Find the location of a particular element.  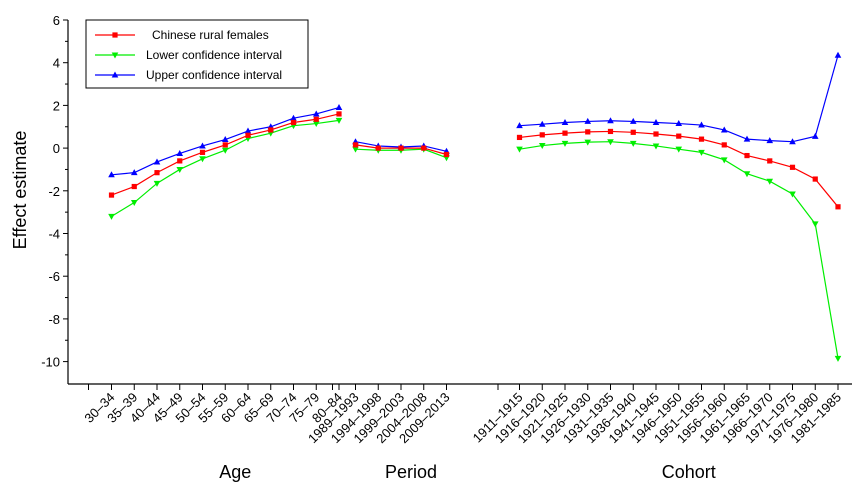

legend-label: Lower confidence interval is located at coordinates (214, 55).